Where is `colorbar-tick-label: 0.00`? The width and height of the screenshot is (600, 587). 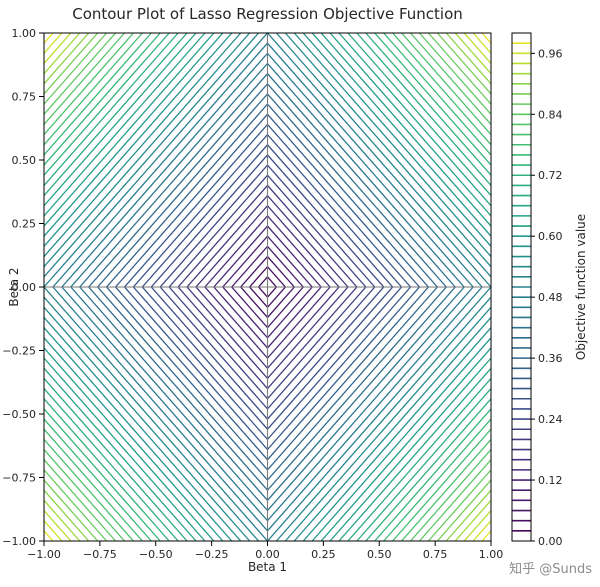
colorbar-tick-label: 0.00 is located at coordinates (550, 541).